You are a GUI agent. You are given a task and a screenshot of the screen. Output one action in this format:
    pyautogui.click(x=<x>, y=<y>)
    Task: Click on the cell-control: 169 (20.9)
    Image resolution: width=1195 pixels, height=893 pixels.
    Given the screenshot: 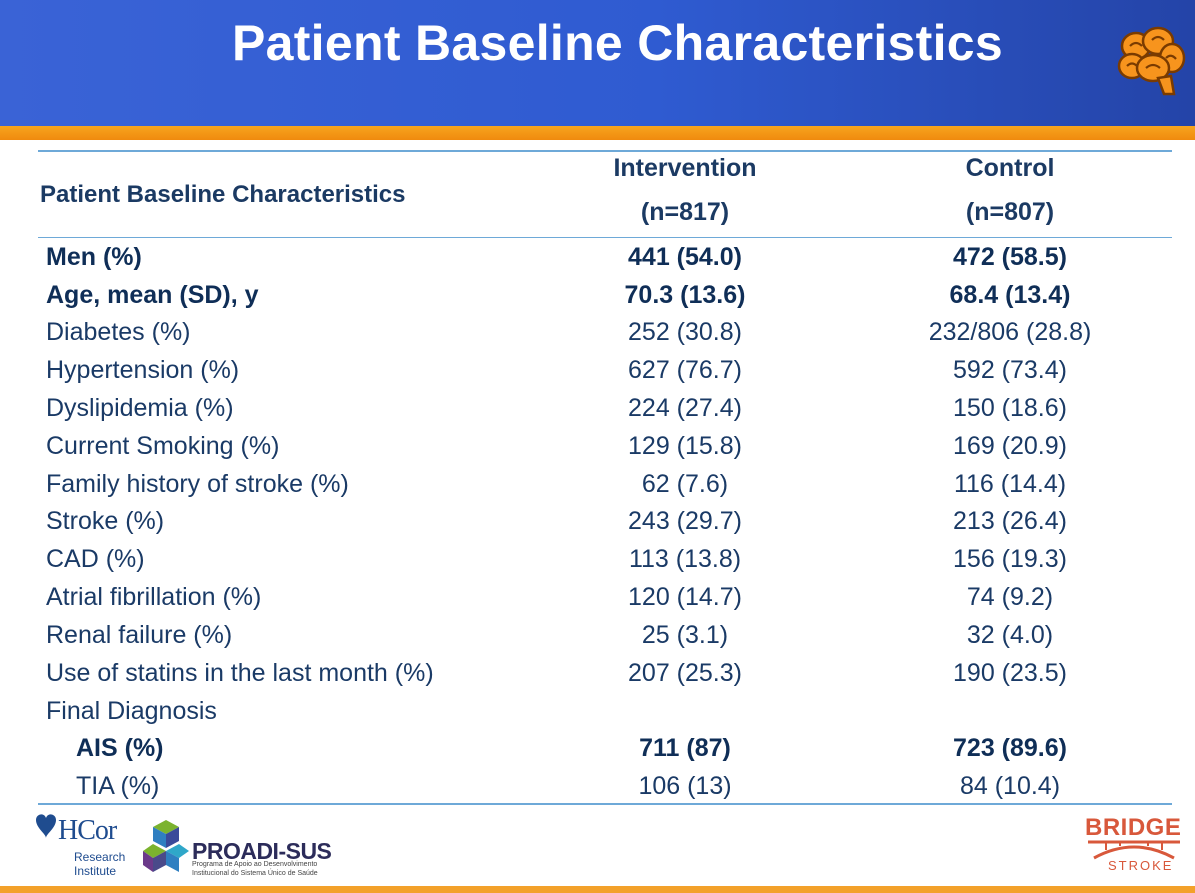 What is the action you would take?
    pyautogui.click(x=1010, y=446)
    